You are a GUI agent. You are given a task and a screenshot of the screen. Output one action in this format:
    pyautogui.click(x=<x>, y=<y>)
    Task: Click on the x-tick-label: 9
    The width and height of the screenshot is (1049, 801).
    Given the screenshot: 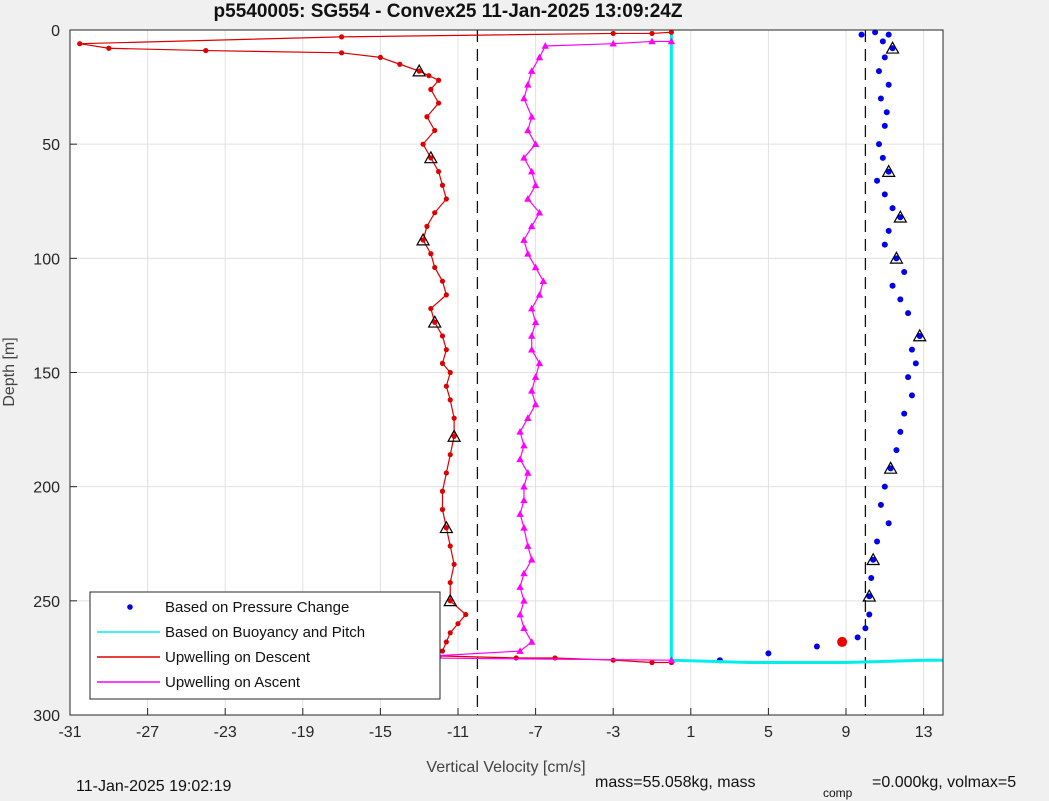 What is the action you would take?
    pyautogui.click(x=846, y=732)
    